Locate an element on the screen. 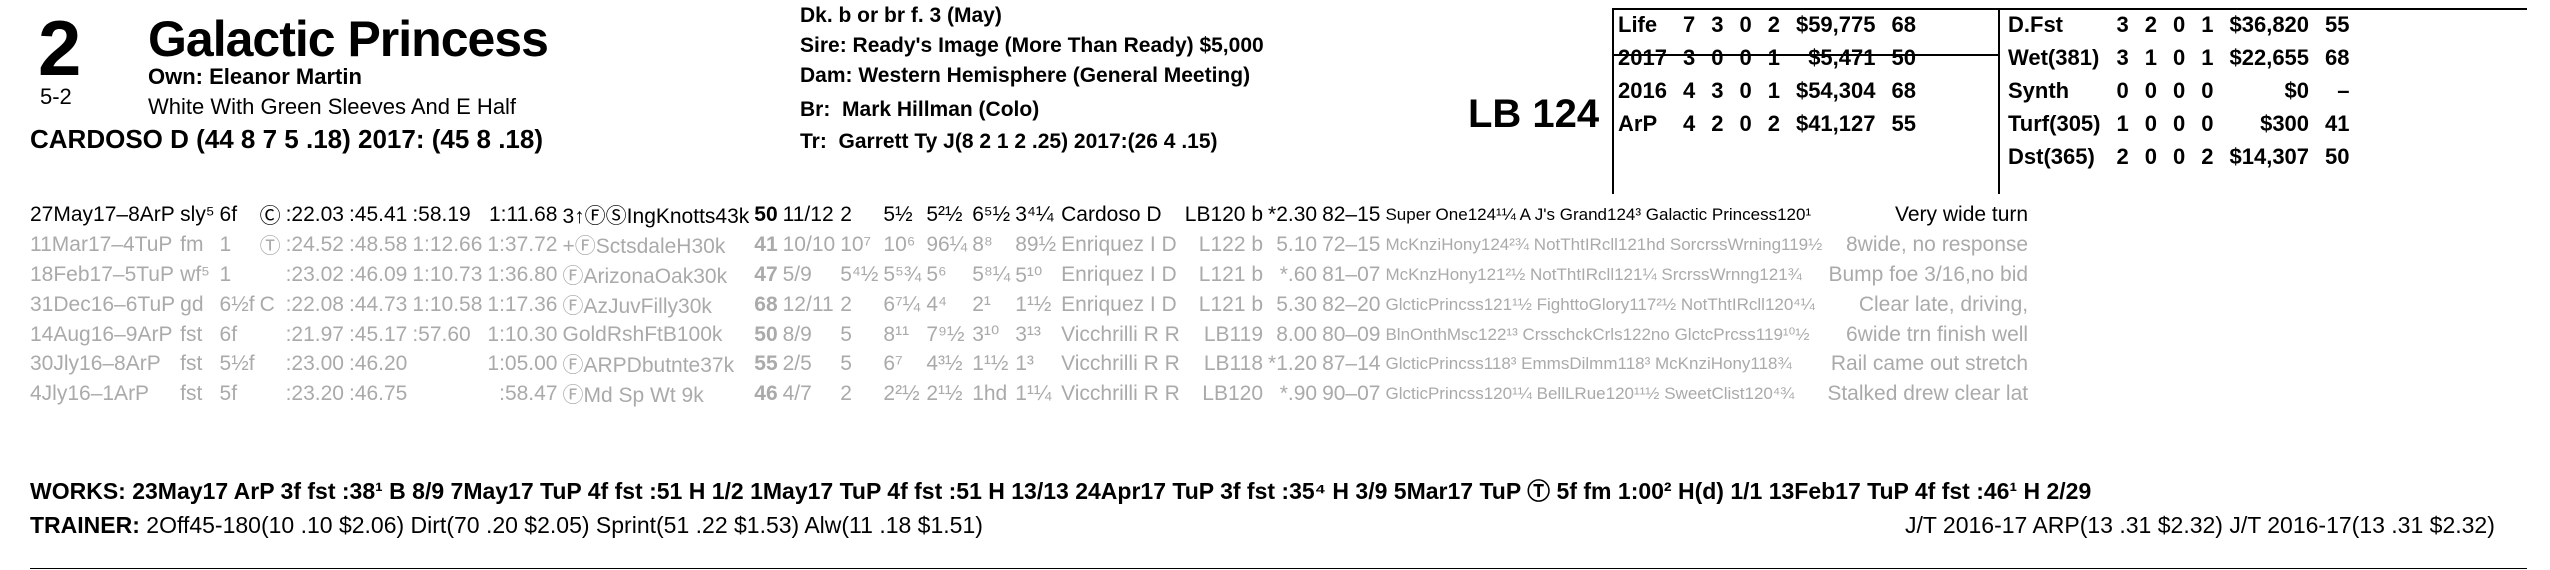 This screenshot has height=570, width=2550. pp-odds: 5.30 is located at coordinates (1297, 304).